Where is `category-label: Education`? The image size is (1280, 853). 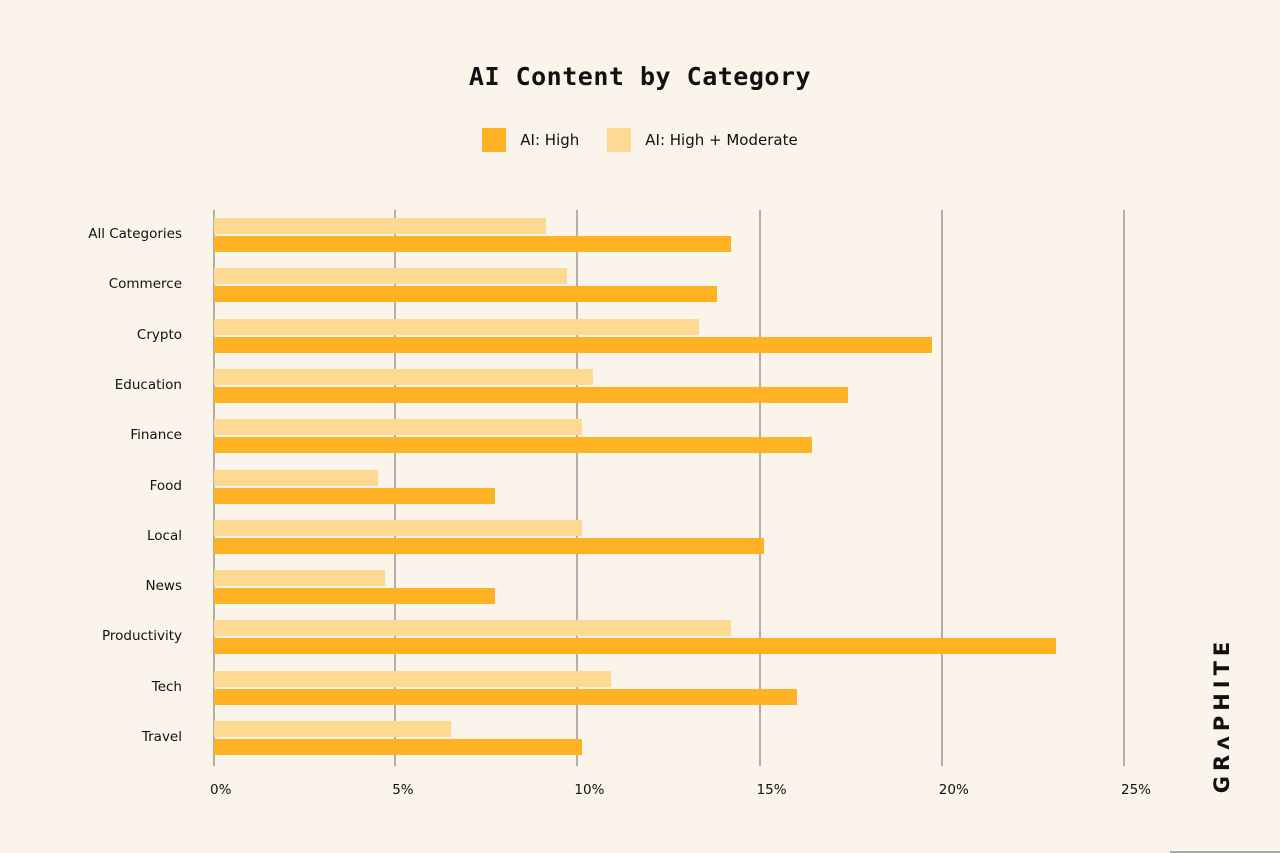 category-label: Education is located at coordinates (148, 384).